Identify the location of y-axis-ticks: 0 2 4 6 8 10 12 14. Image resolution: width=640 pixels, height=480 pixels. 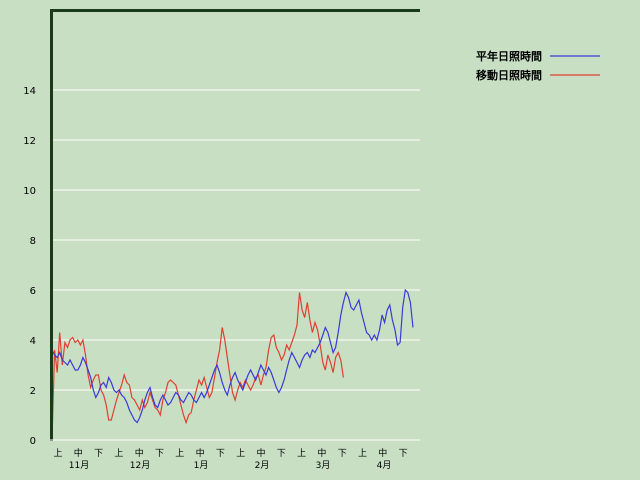
(29, 266).